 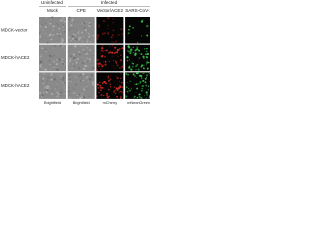 What do you see at coordinates (138, 103) in the screenshot?
I see `channel-label: mNeonGreen` at bounding box center [138, 103].